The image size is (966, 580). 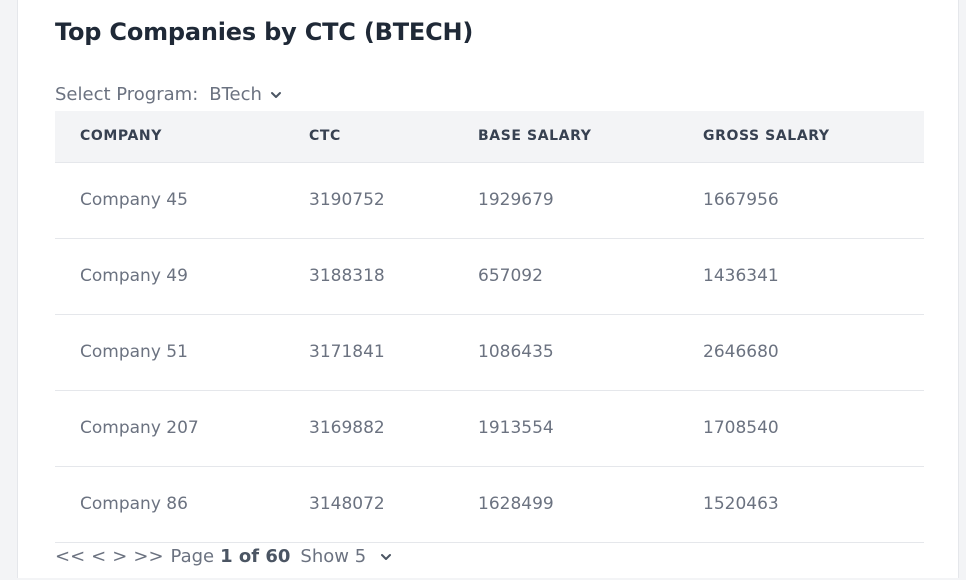 I want to click on cell-gross-salary: 1667956, so click(x=813, y=200).